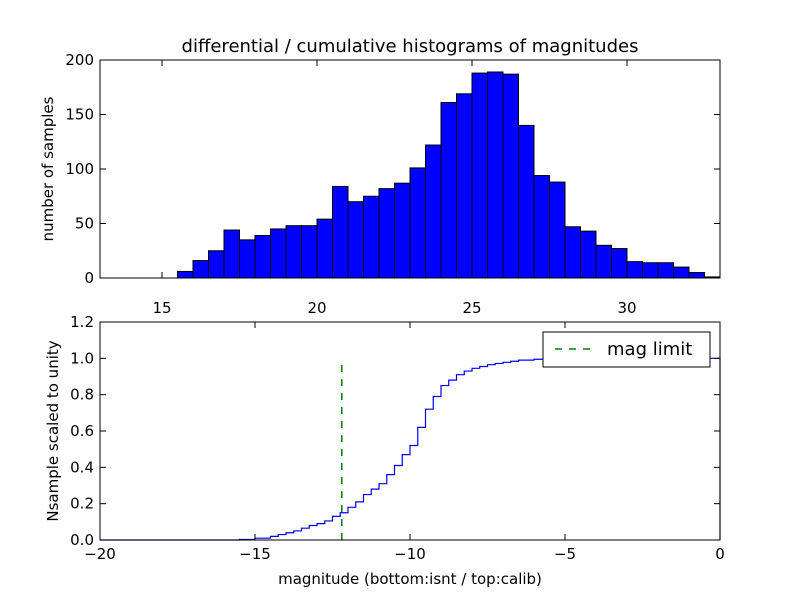  Describe the element at coordinates (565, 554) in the screenshot. I see `cumulative-x-tick-label: −5` at that location.